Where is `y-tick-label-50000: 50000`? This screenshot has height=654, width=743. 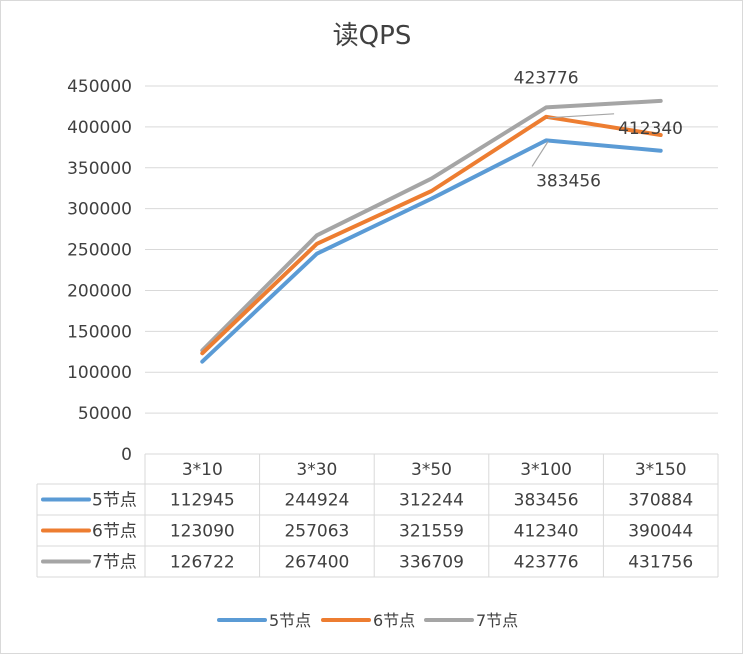 y-tick-label-50000: 50000 is located at coordinates (105, 414).